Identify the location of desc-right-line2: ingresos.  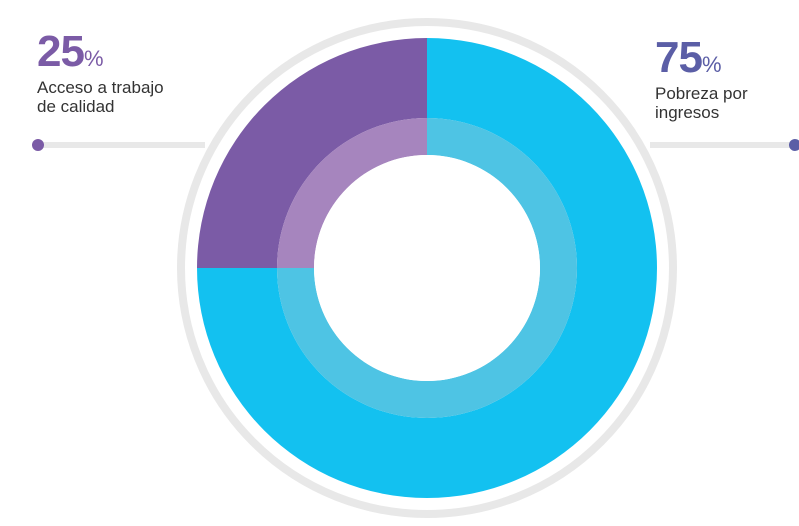
(687, 112).